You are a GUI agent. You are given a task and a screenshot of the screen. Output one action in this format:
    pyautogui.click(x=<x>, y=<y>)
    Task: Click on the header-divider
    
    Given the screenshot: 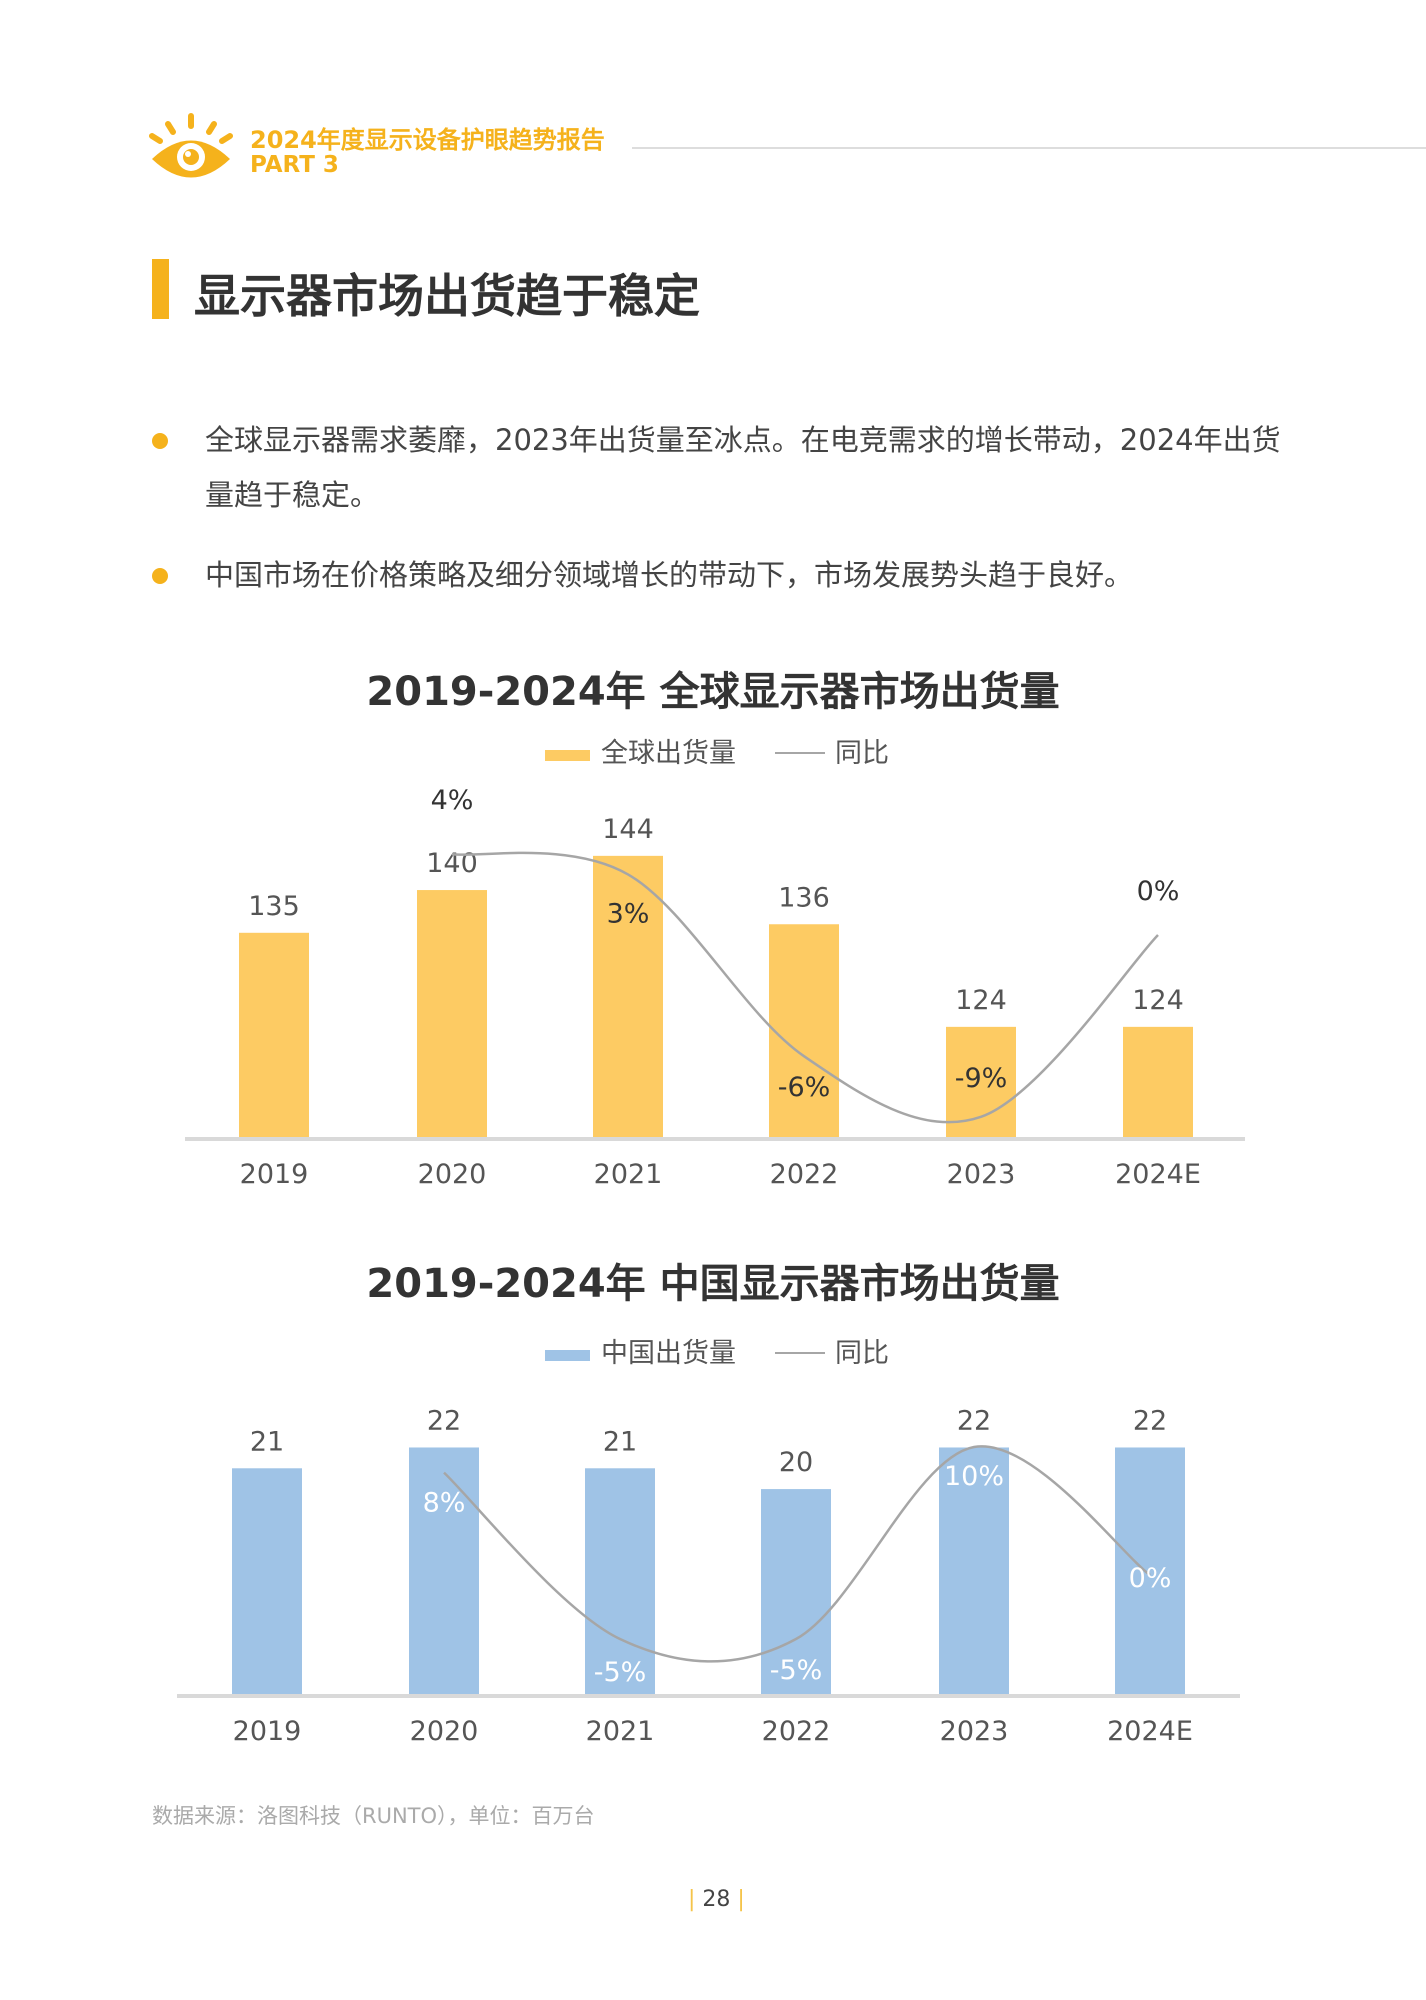 What is the action you would take?
    pyautogui.click(x=1029, y=148)
    